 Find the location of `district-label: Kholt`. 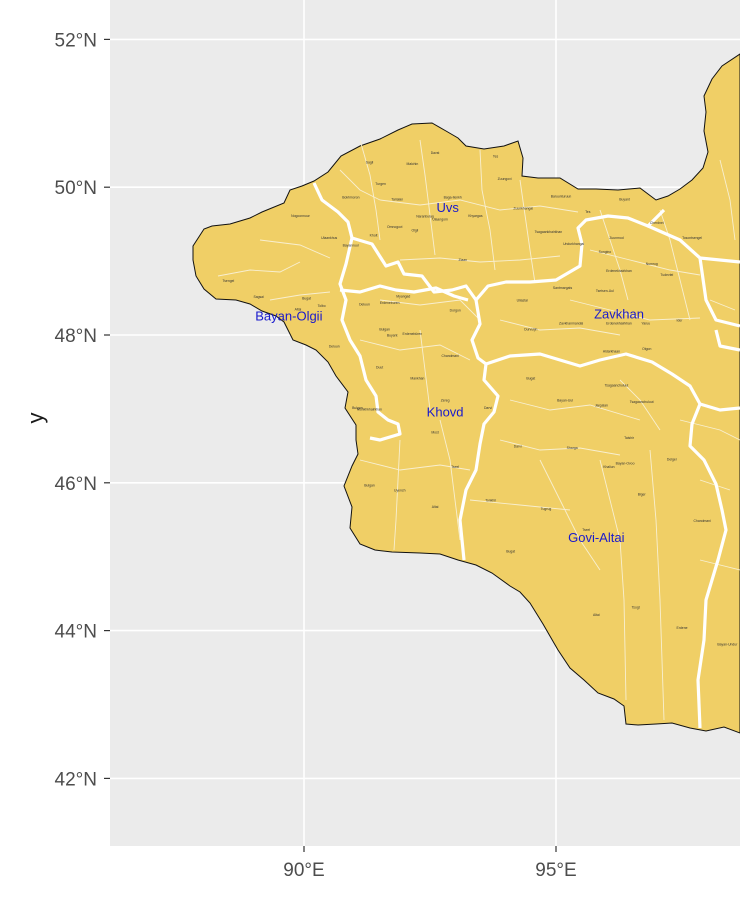

district-label: Kholt is located at coordinates (374, 236).